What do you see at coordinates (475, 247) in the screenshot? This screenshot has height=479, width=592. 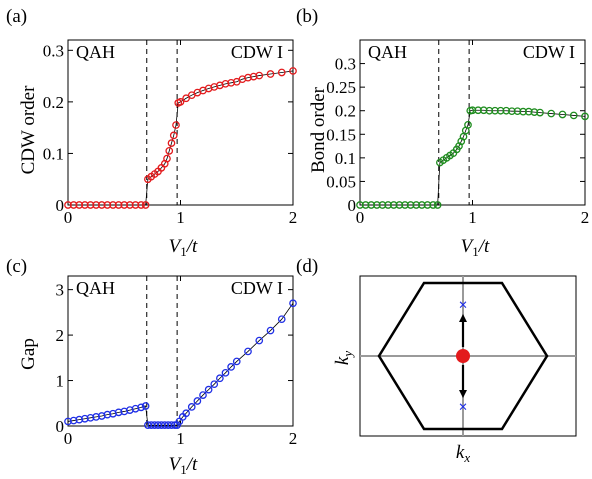 I see `panel-b-xlabel: V1/t` at bounding box center [475, 247].